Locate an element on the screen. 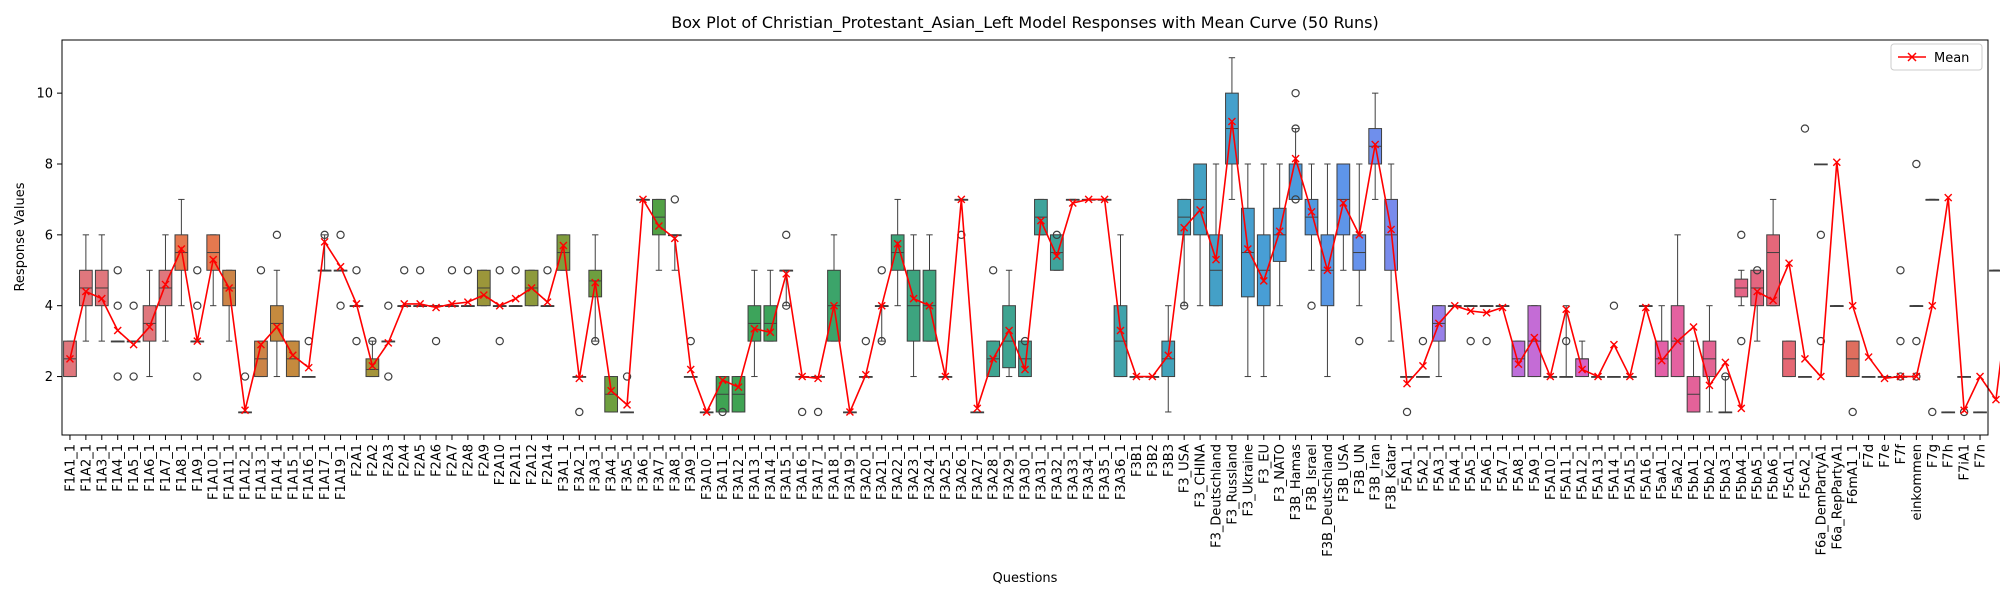 The height and width of the screenshot is (600, 2000). x-tick-label: F3A9_1 is located at coordinates (691, 468).